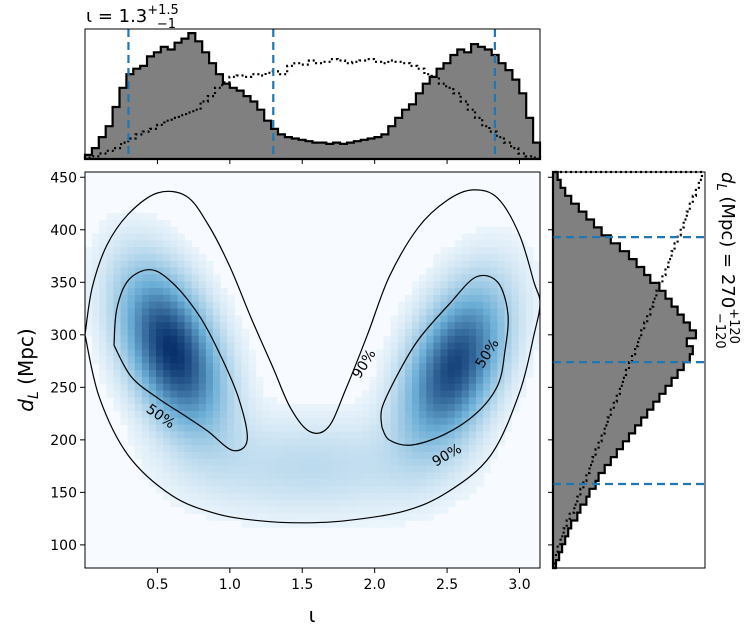  Describe the element at coordinates (180, 360) in the screenshot. I see `contour-50-left-line` at that location.